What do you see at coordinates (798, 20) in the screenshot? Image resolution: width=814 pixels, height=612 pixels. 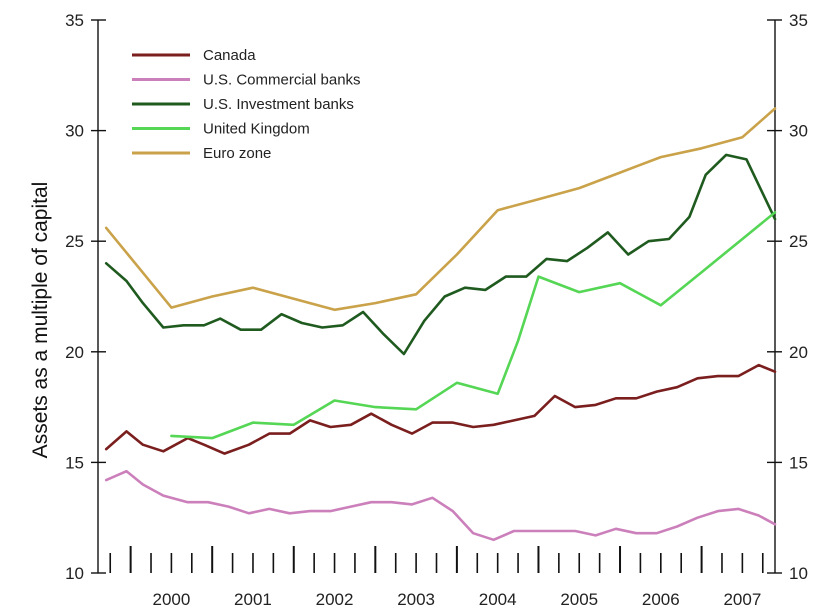 I see `y-tick-label-right: 35` at bounding box center [798, 20].